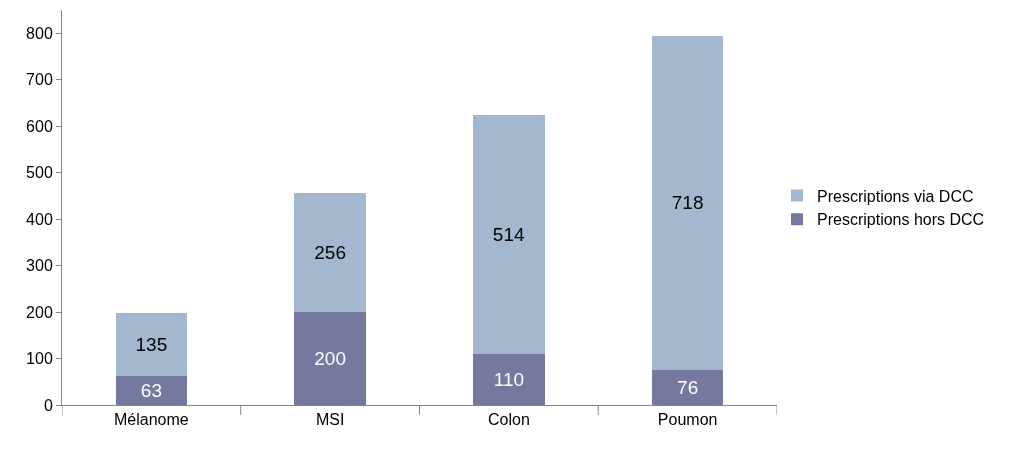 This screenshot has width=1017, height=450. I want to click on y-tick-label: 0, so click(48, 405).